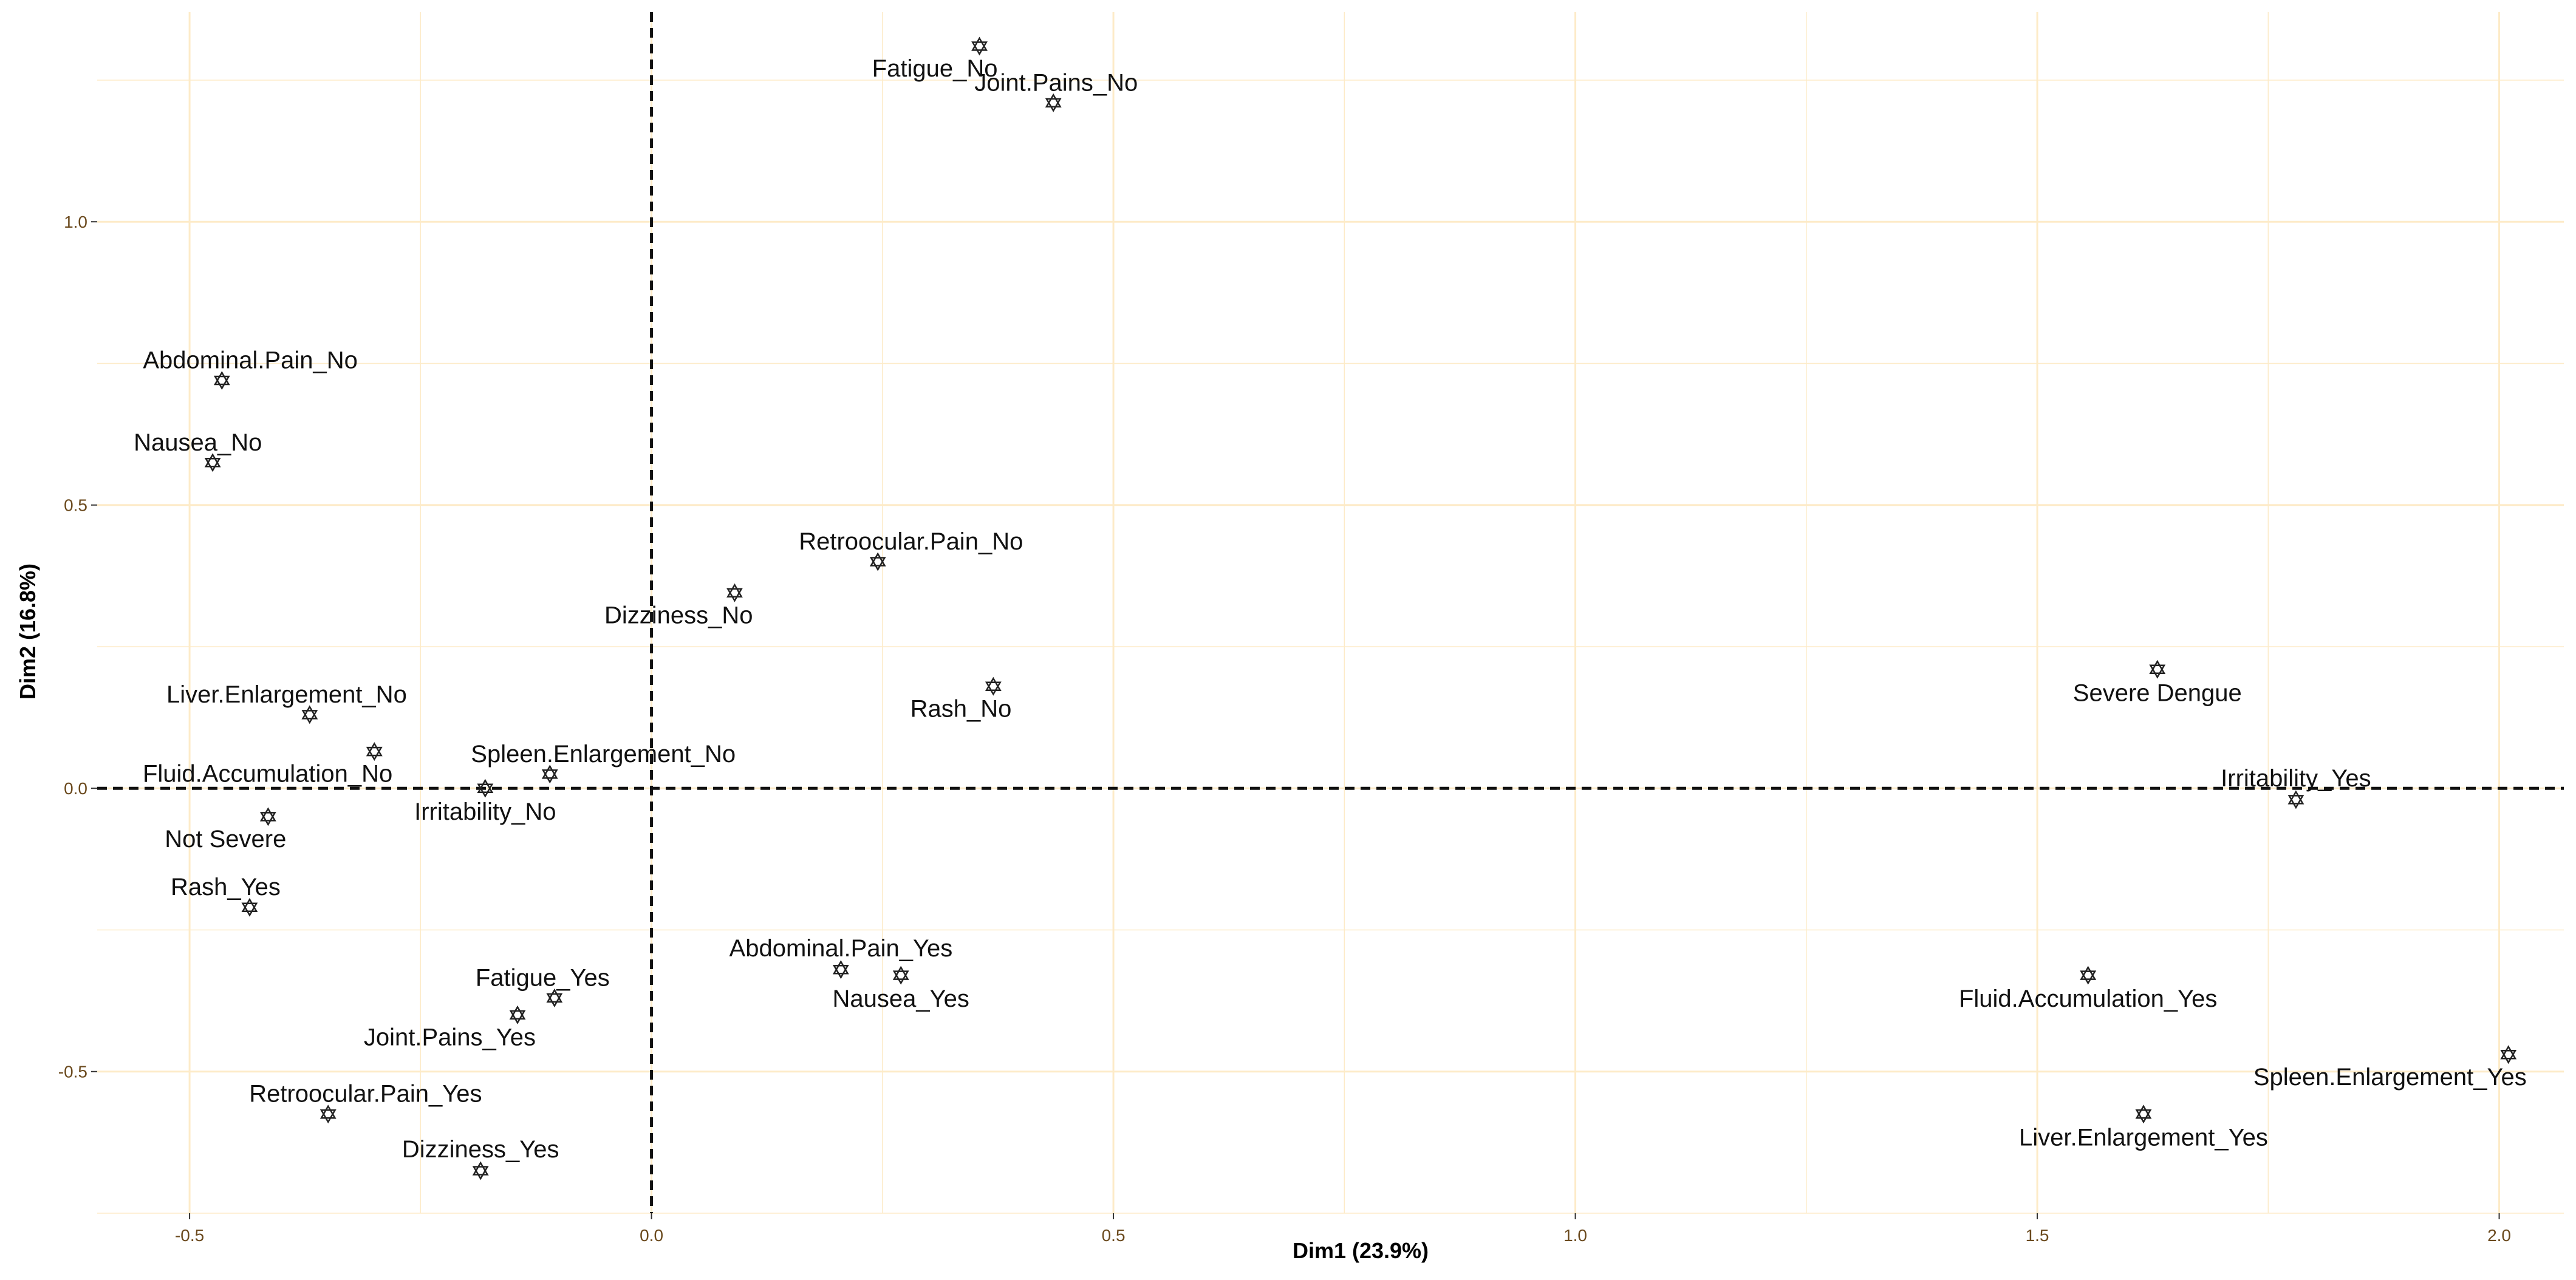  I want to click on data-point: Nausea_Yes, so click(901, 988).